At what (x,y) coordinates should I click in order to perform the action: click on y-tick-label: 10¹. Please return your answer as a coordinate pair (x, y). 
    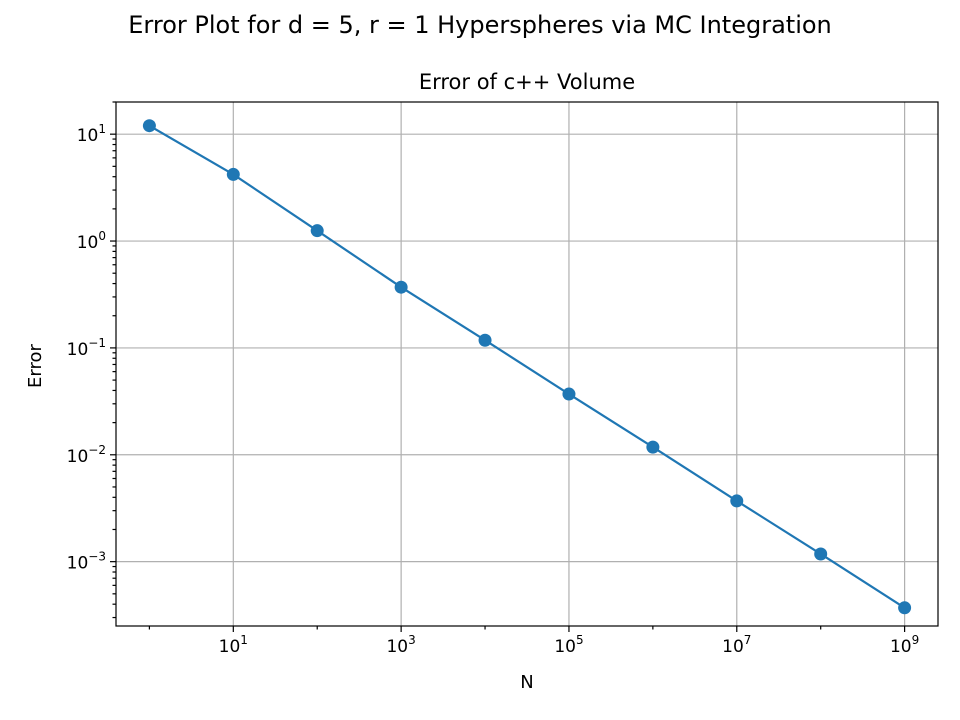
    Looking at the image, I should click on (91, 134).